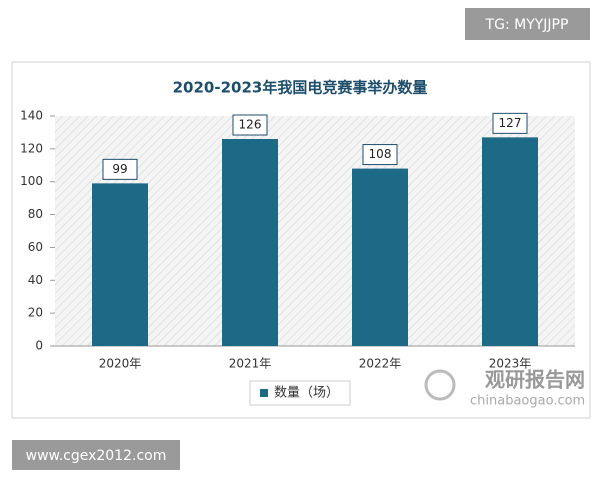 The height and width of the screenshot is (484, 600). I want to click on y-tick-label: 120, so click(31, 148).